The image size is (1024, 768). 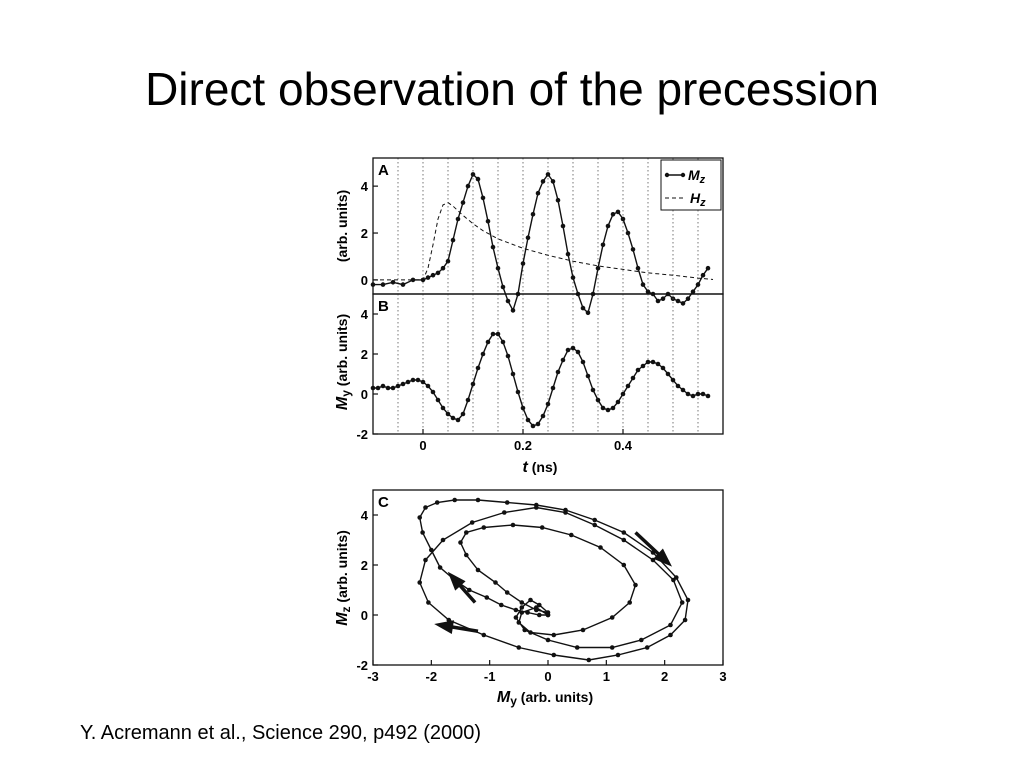 I want to click on y-tick-label: -2, so click(x=362, y=665).